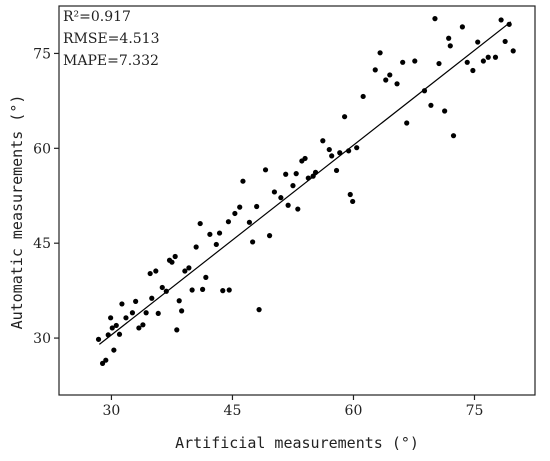  What do you see at coordinates (97, 17) in the screenshot?
I see `stat-r2: R²=0.917` at bounding box center [97, 17].